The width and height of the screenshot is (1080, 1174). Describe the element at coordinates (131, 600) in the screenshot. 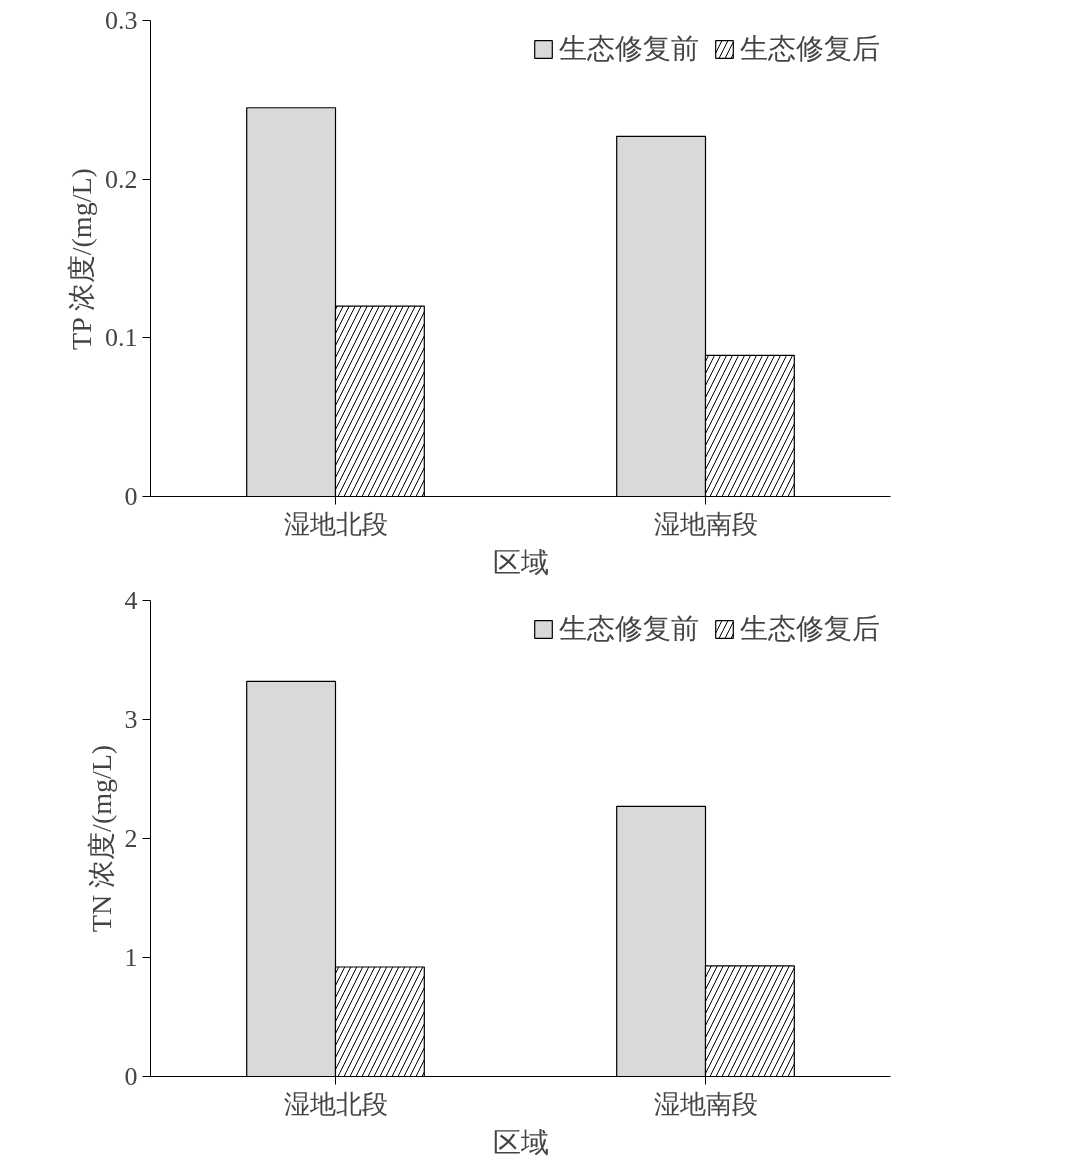

I see `y-tick-label: 4` at that location.